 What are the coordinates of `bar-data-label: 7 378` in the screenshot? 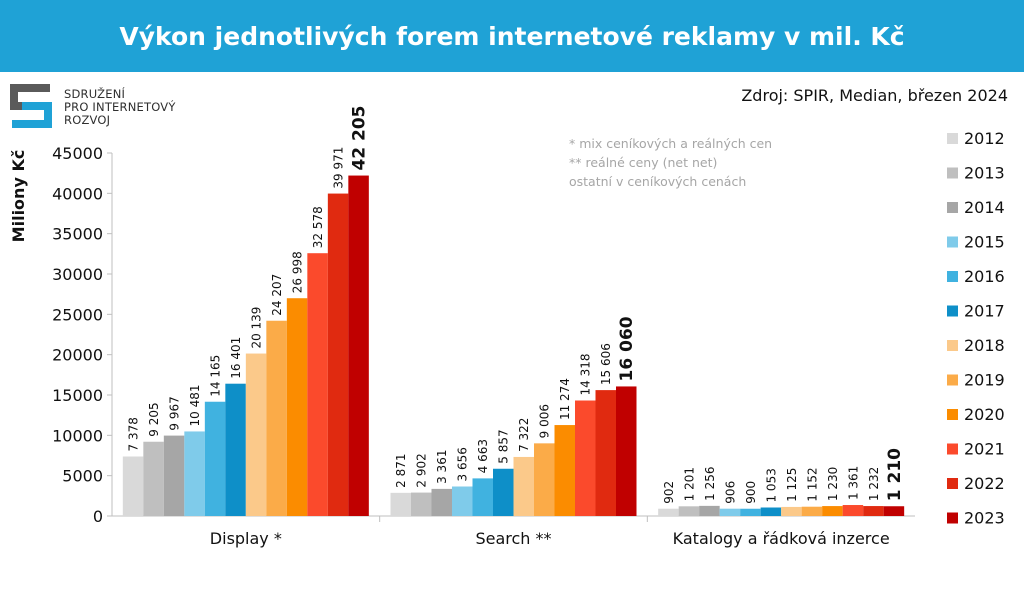 It's located at (134, 434).